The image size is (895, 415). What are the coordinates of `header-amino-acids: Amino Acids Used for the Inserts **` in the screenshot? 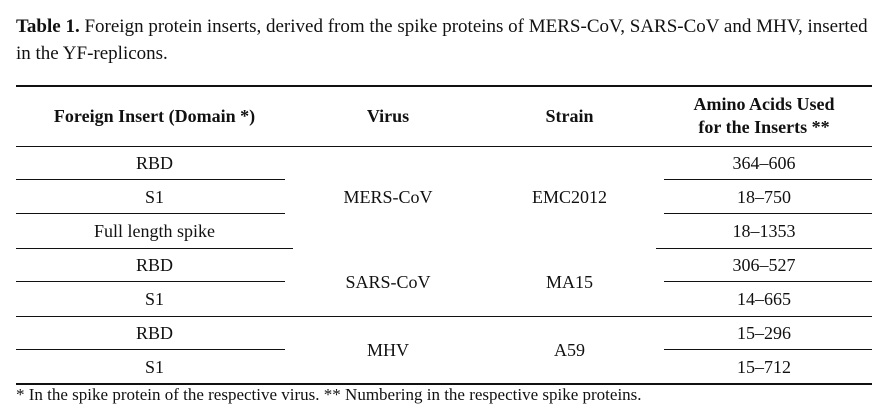 It's located at (764, 116).